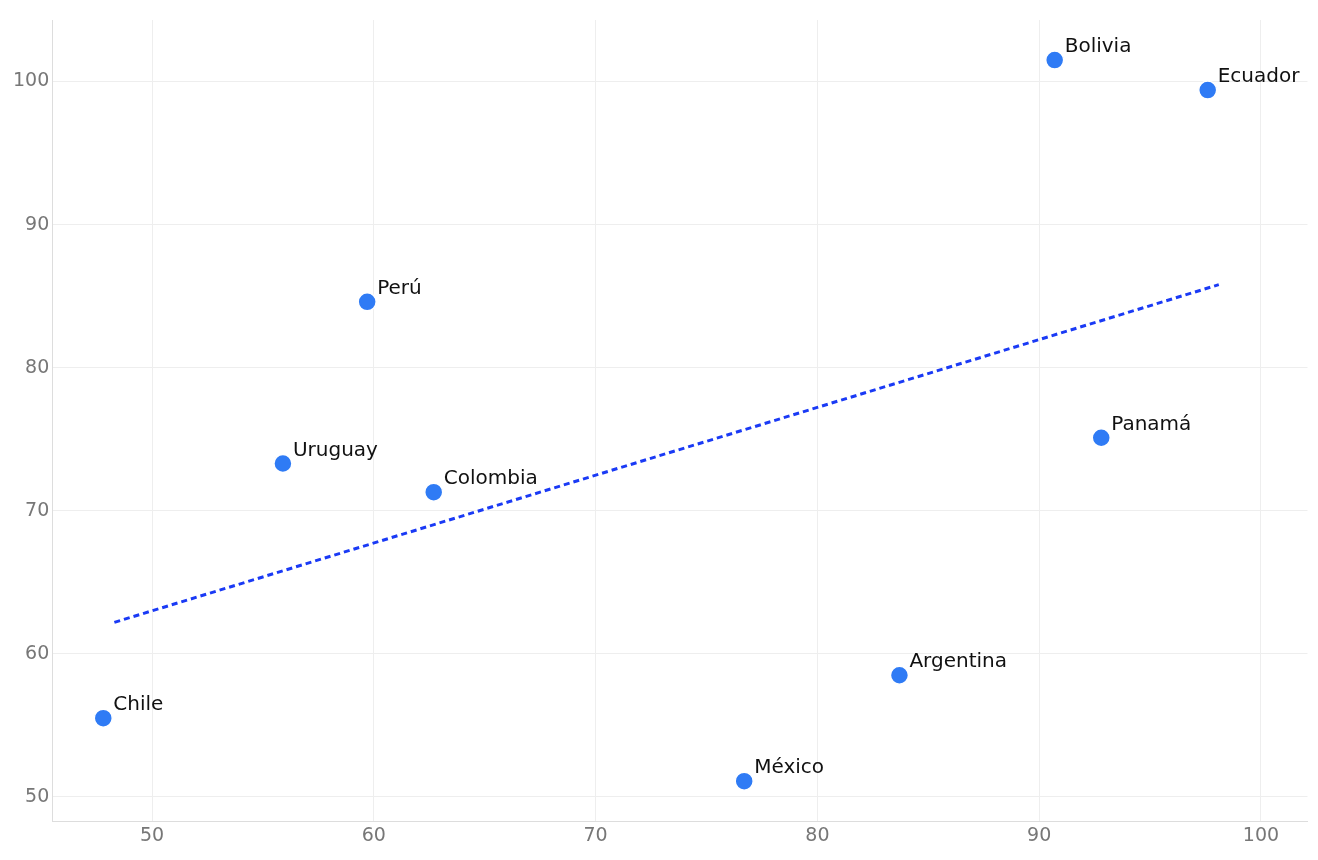 This screenshot has height=860, width=1318. What do you see at coordinates (373, 833) in the screenshot?
I see `x-tick-label: 60` at bounding box center [373, 833].